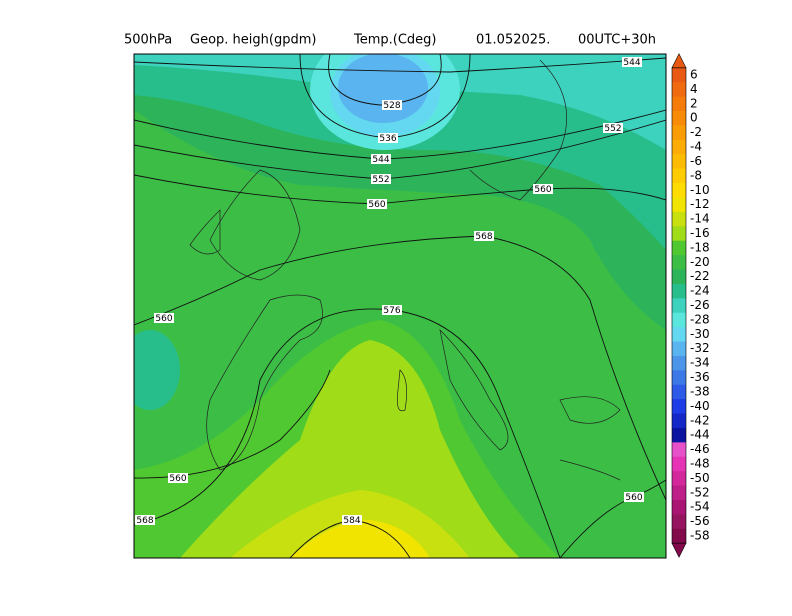 The height and width of the screenshot is (616, 792). I want to click on colorbar-label: -32, so click(700, 348).